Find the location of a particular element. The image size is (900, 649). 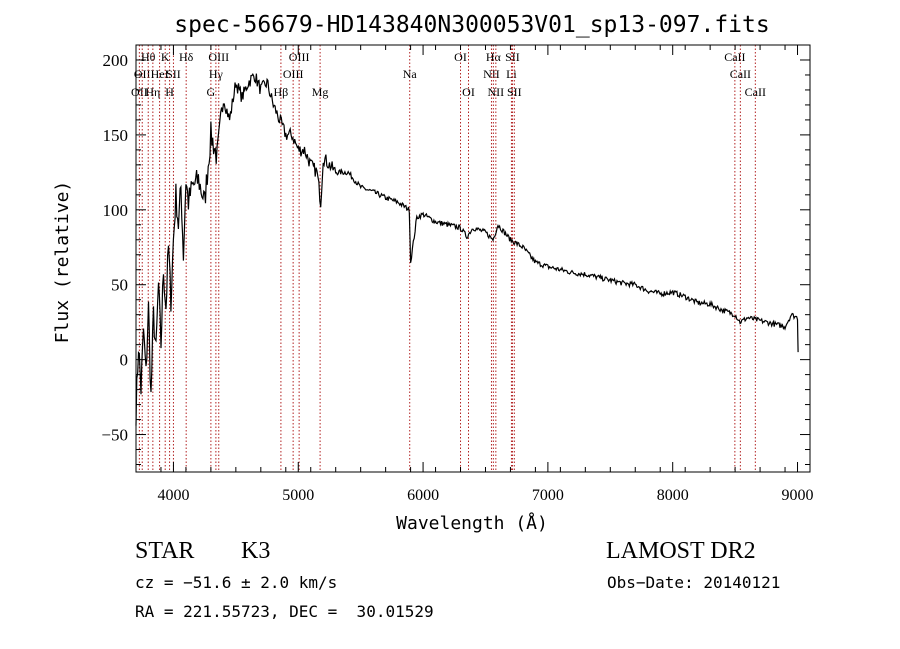

marker-label: K is located at coordinates (165, 57).